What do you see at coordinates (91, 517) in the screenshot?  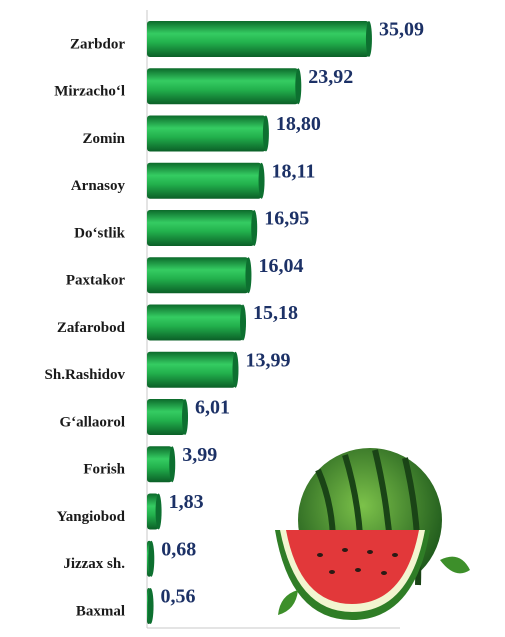 I see `y-tick-label: Yangiobod` at bounding box center [91, 517].